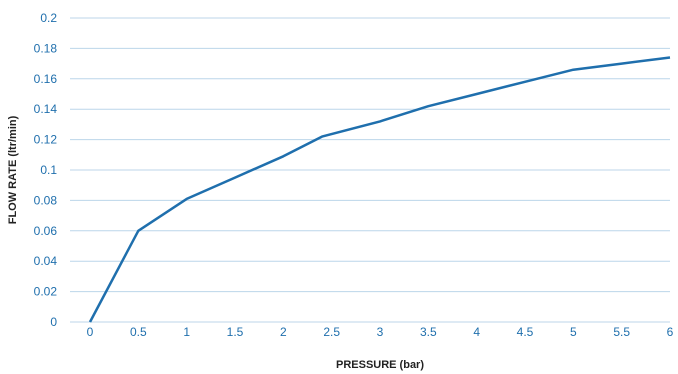 Image resolution: width=678 pixels, height=374 pixels. I want to click on y-tick-label: 0.08, so click(46, 200).